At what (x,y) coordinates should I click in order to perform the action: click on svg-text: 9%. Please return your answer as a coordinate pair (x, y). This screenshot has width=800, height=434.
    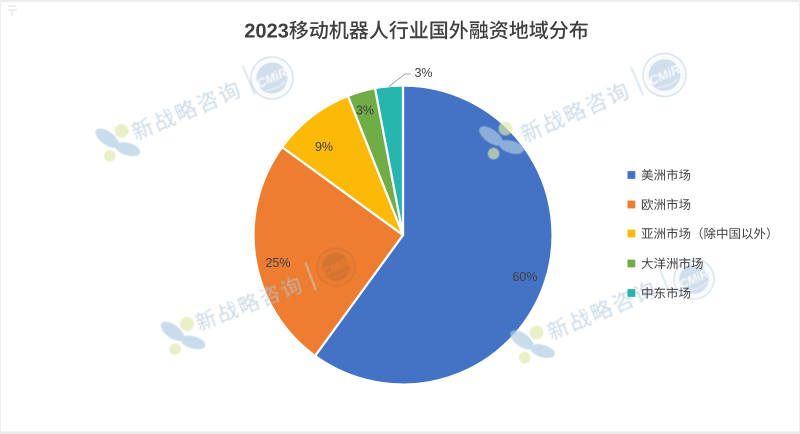
    Looking at the image, I should click on (324, 147).